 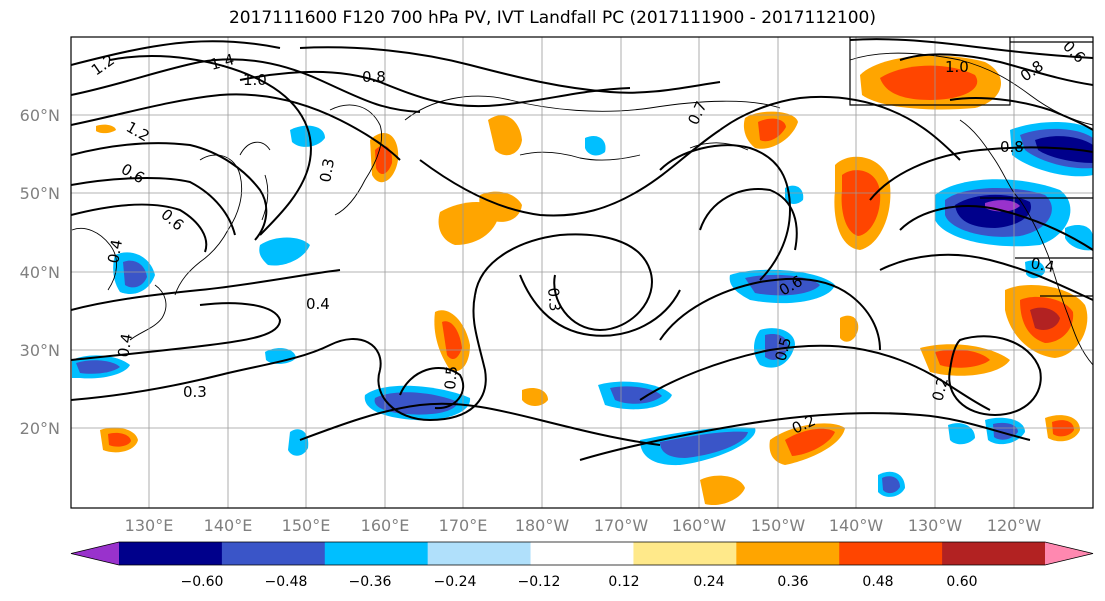 I want to click on colorbar-tick-label: 0.60, so click(x=961, y=582).